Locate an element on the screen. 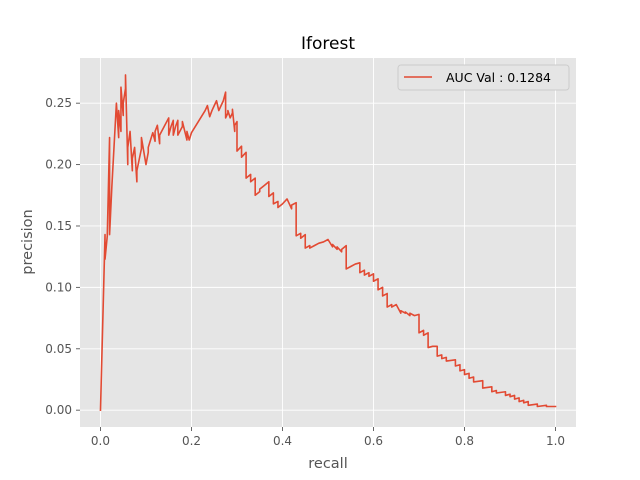  y-tick-label: 0.05 is located at coordinates (58, 349).